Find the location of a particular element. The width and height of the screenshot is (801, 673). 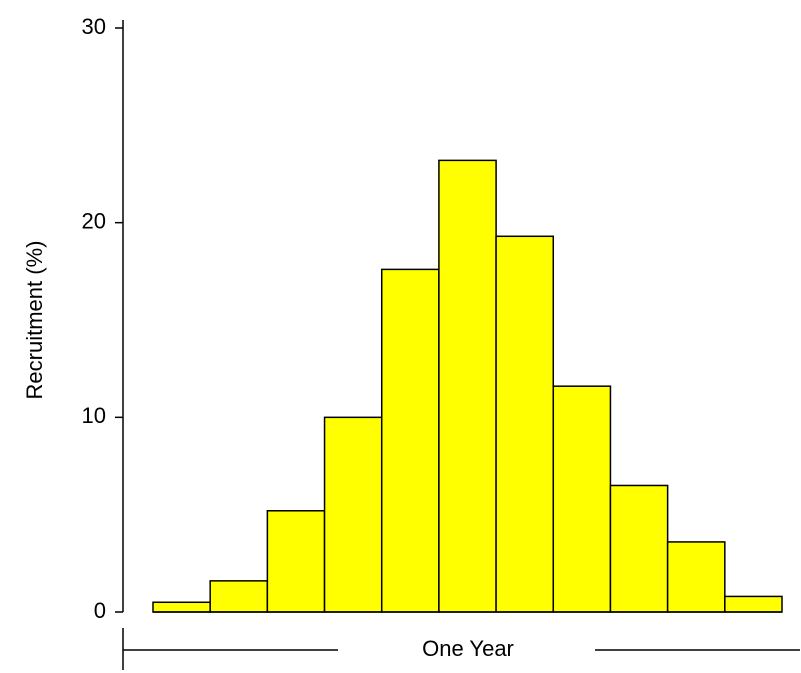

y-tick-label: 30 is located at coordinates (94, 26).